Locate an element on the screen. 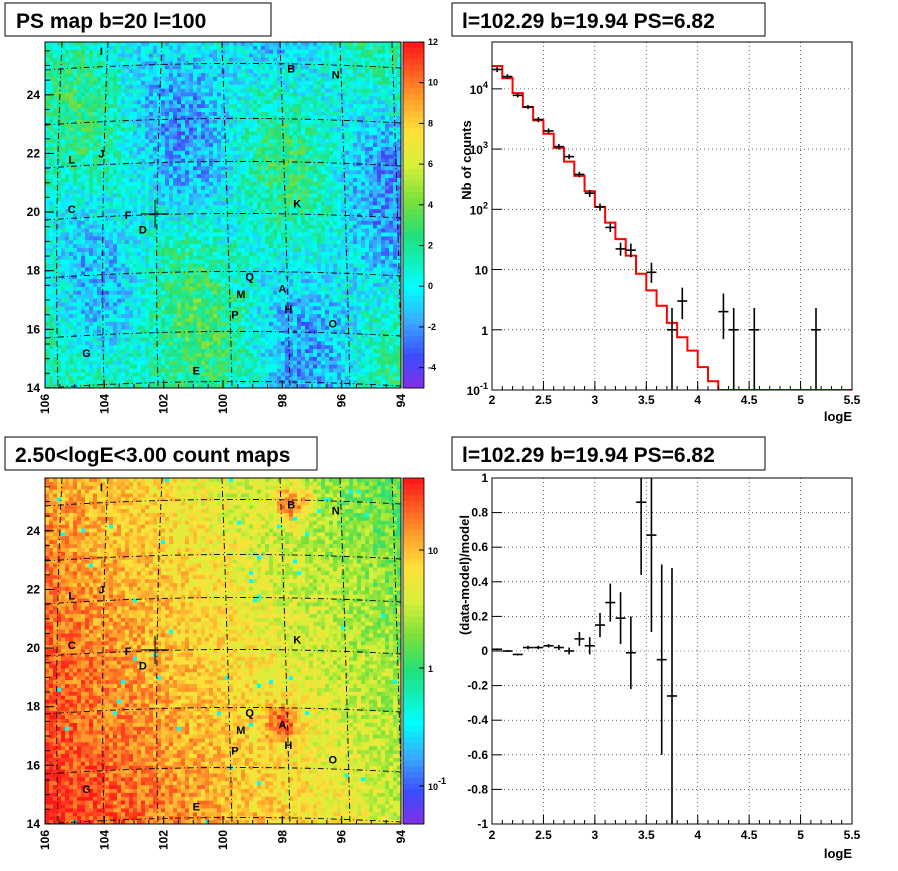  source-label: K is located at coordinates (297, 640).